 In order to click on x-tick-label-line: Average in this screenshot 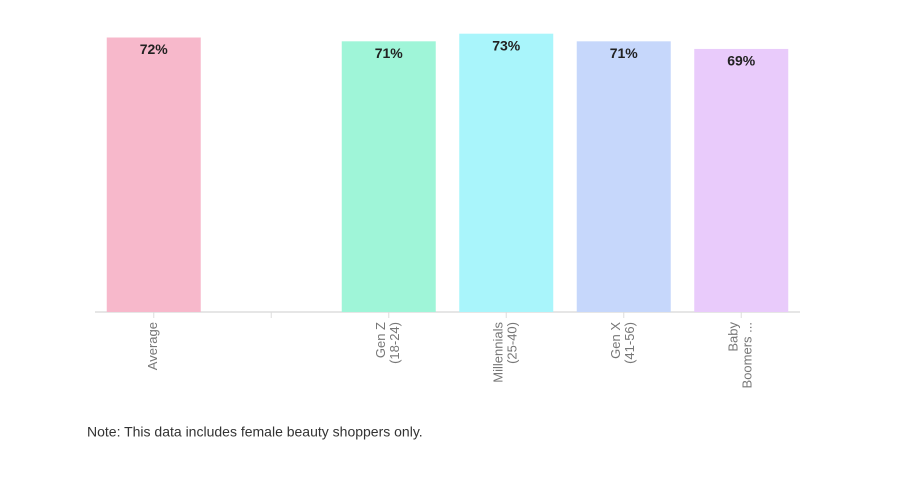, I will do `click(152, 346)`.